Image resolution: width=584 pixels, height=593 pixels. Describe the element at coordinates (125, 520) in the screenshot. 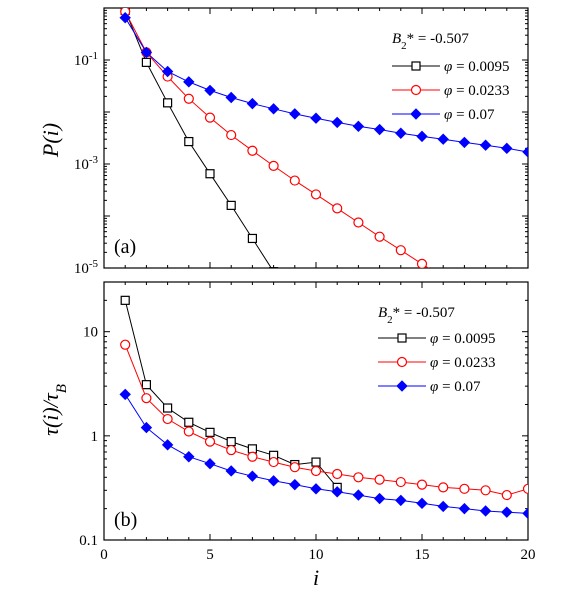

I see `panel-b-label: (b)` at that location.